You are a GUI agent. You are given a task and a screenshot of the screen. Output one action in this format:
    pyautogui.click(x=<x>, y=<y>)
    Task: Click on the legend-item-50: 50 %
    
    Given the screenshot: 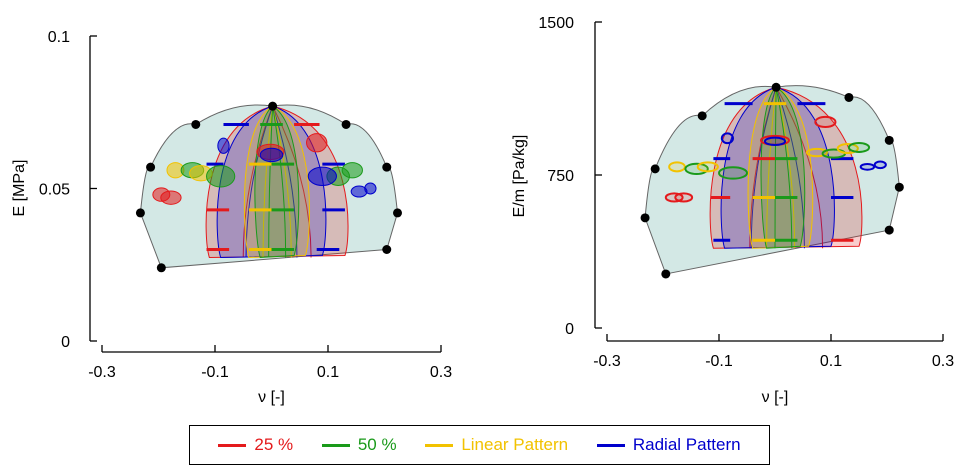 What is the action you would take?
    pyautogui.click(x=359, y=445)
    